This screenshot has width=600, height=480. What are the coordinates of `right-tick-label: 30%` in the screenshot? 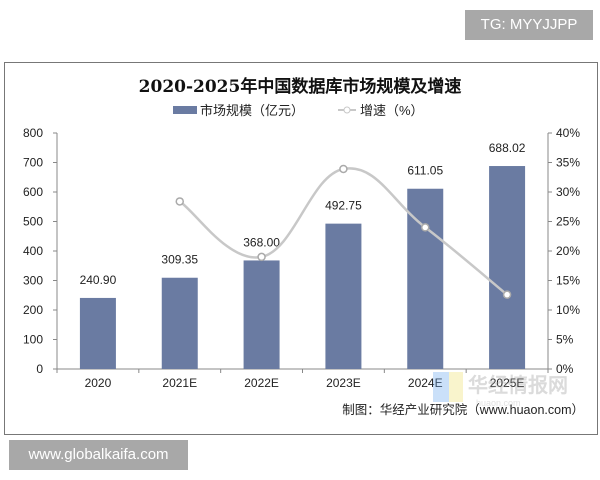 It's located at (568, 192).